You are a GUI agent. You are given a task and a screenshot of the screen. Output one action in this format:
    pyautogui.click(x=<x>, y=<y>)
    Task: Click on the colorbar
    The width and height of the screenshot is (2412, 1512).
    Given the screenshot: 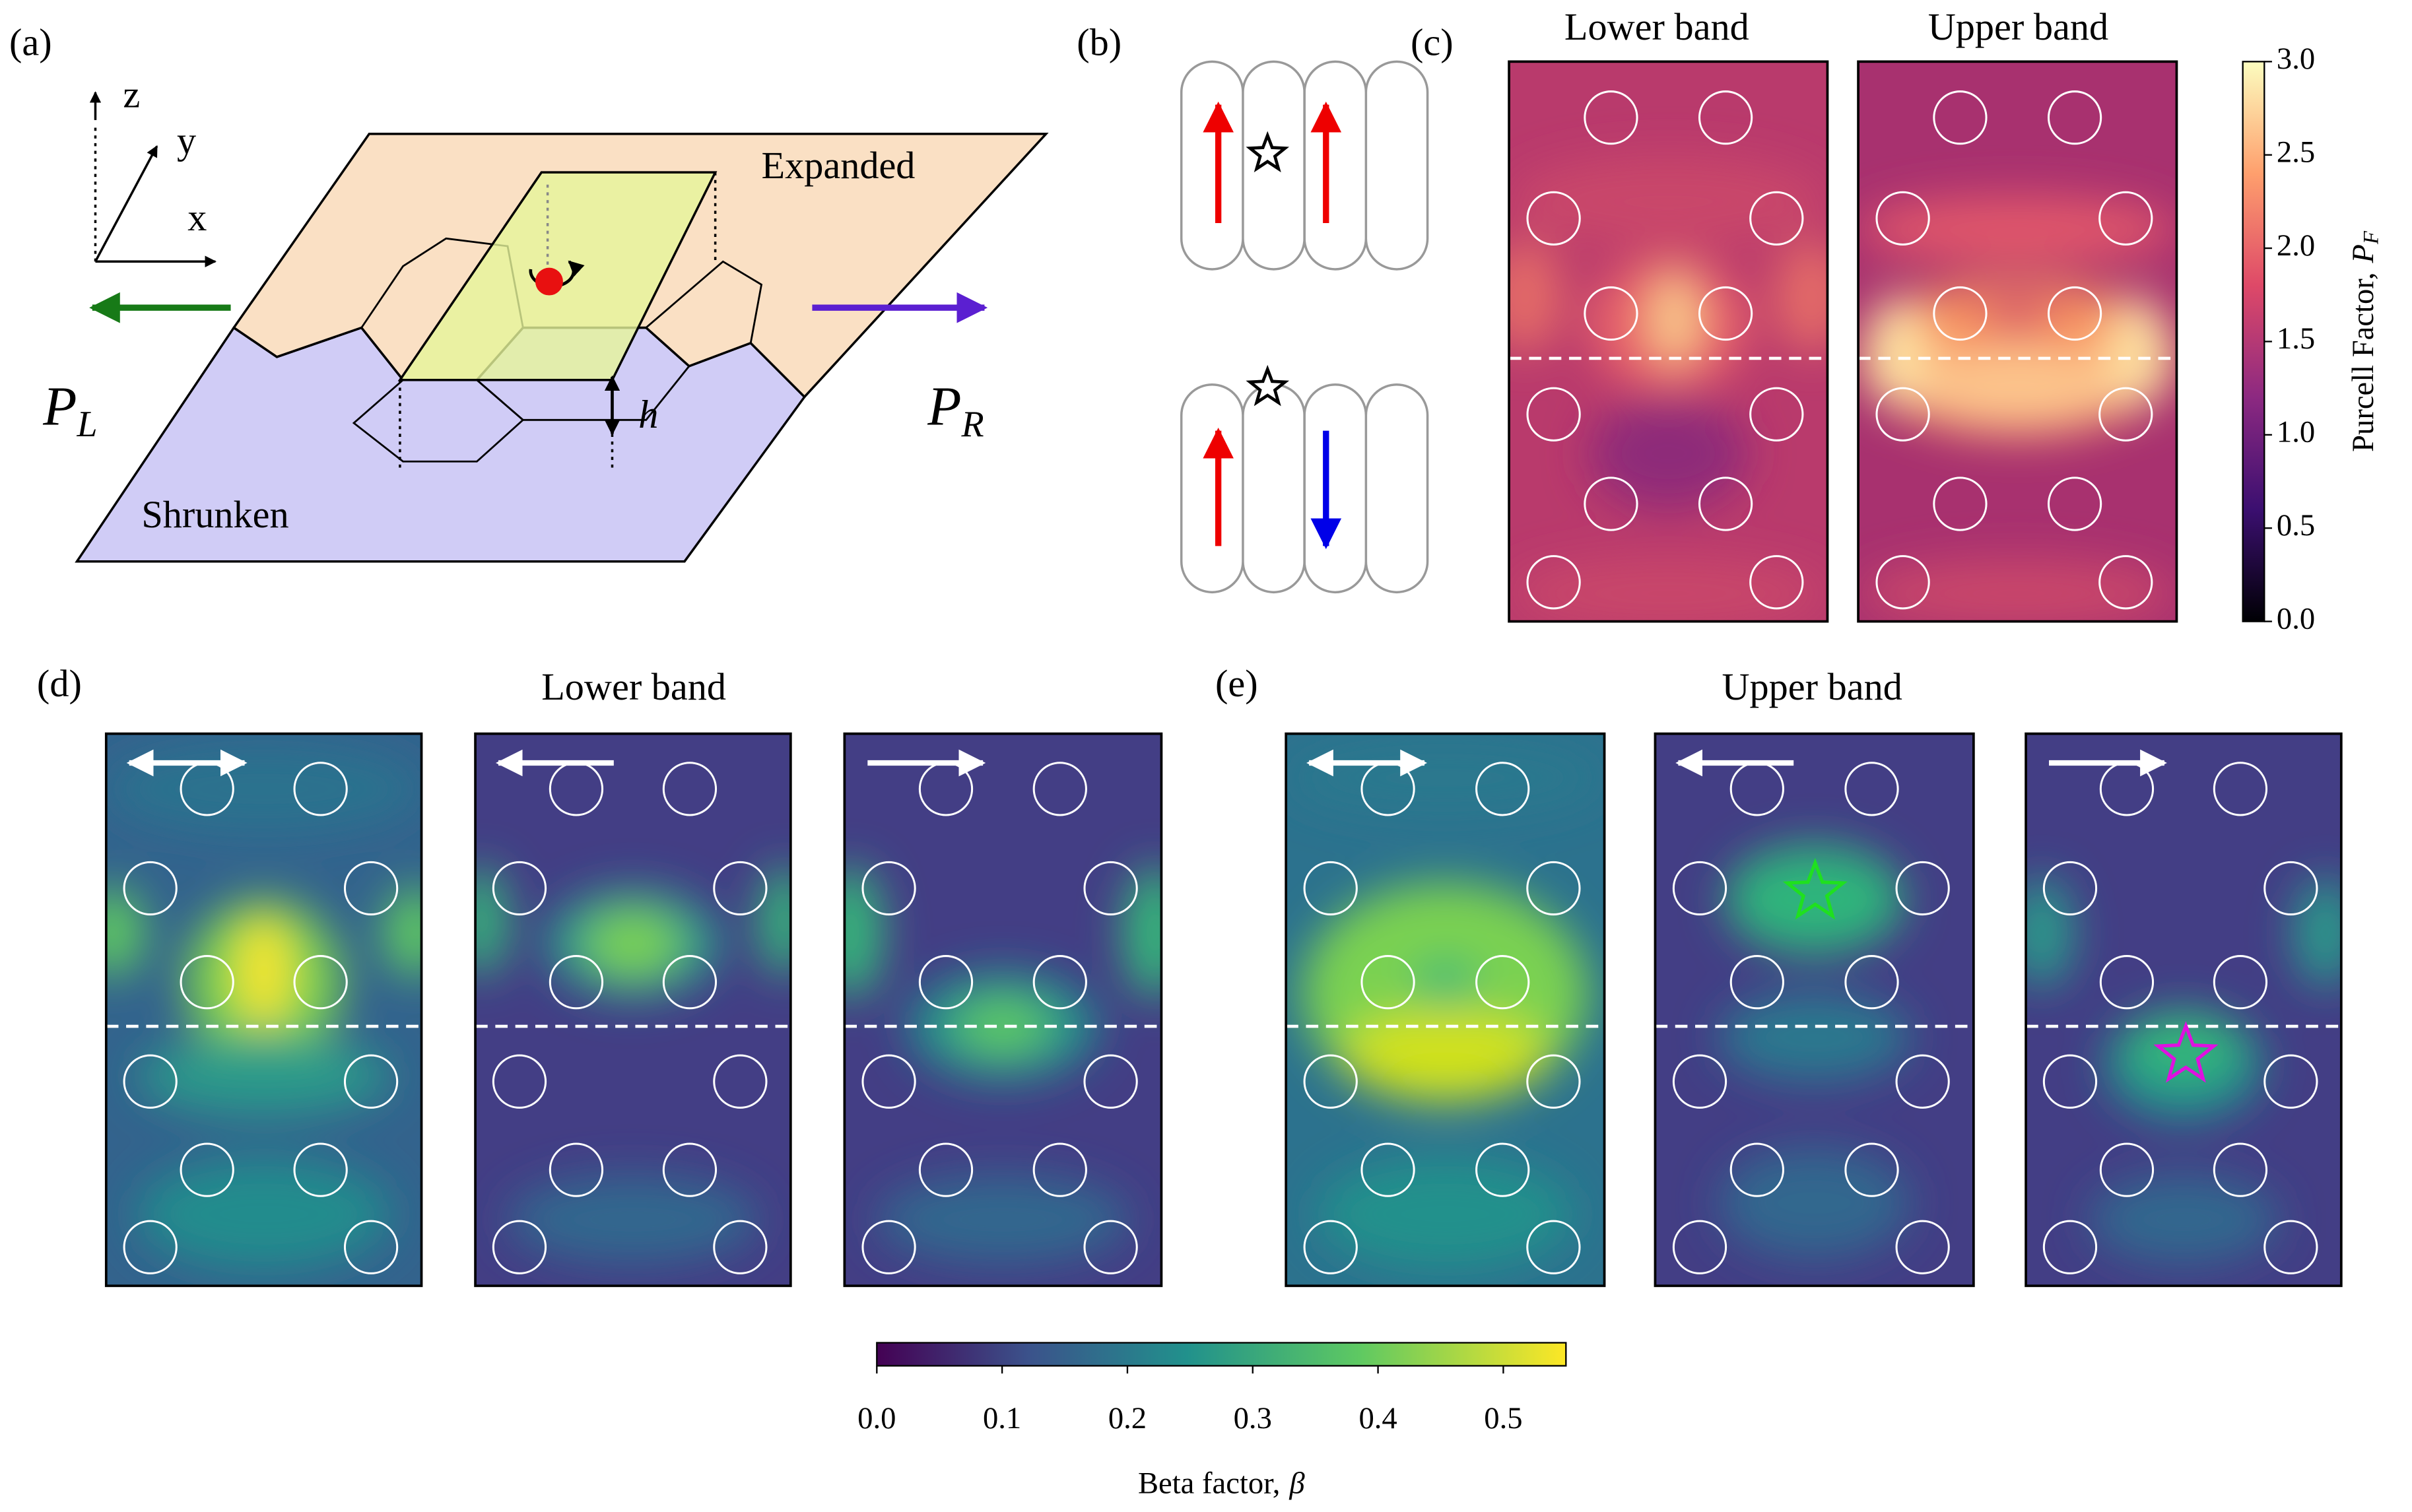 What is the action you would take?
    pyautogui.click(x=2253, y=341)
    